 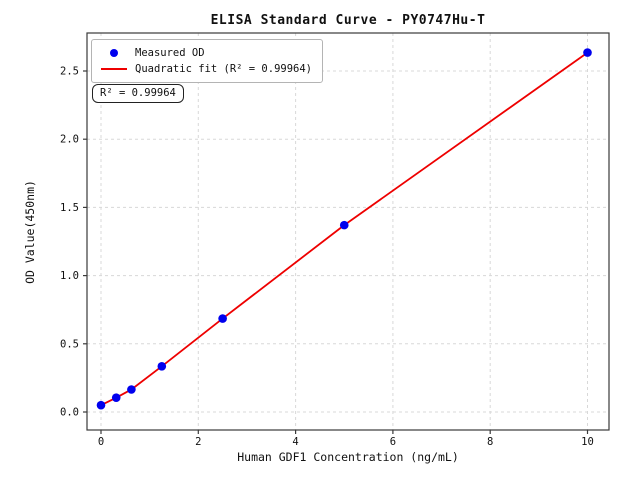 What do you see at coordinates (198, 442) in the screenshot?
I see `x-tick-label: 2` at bounding box center [198, 442].